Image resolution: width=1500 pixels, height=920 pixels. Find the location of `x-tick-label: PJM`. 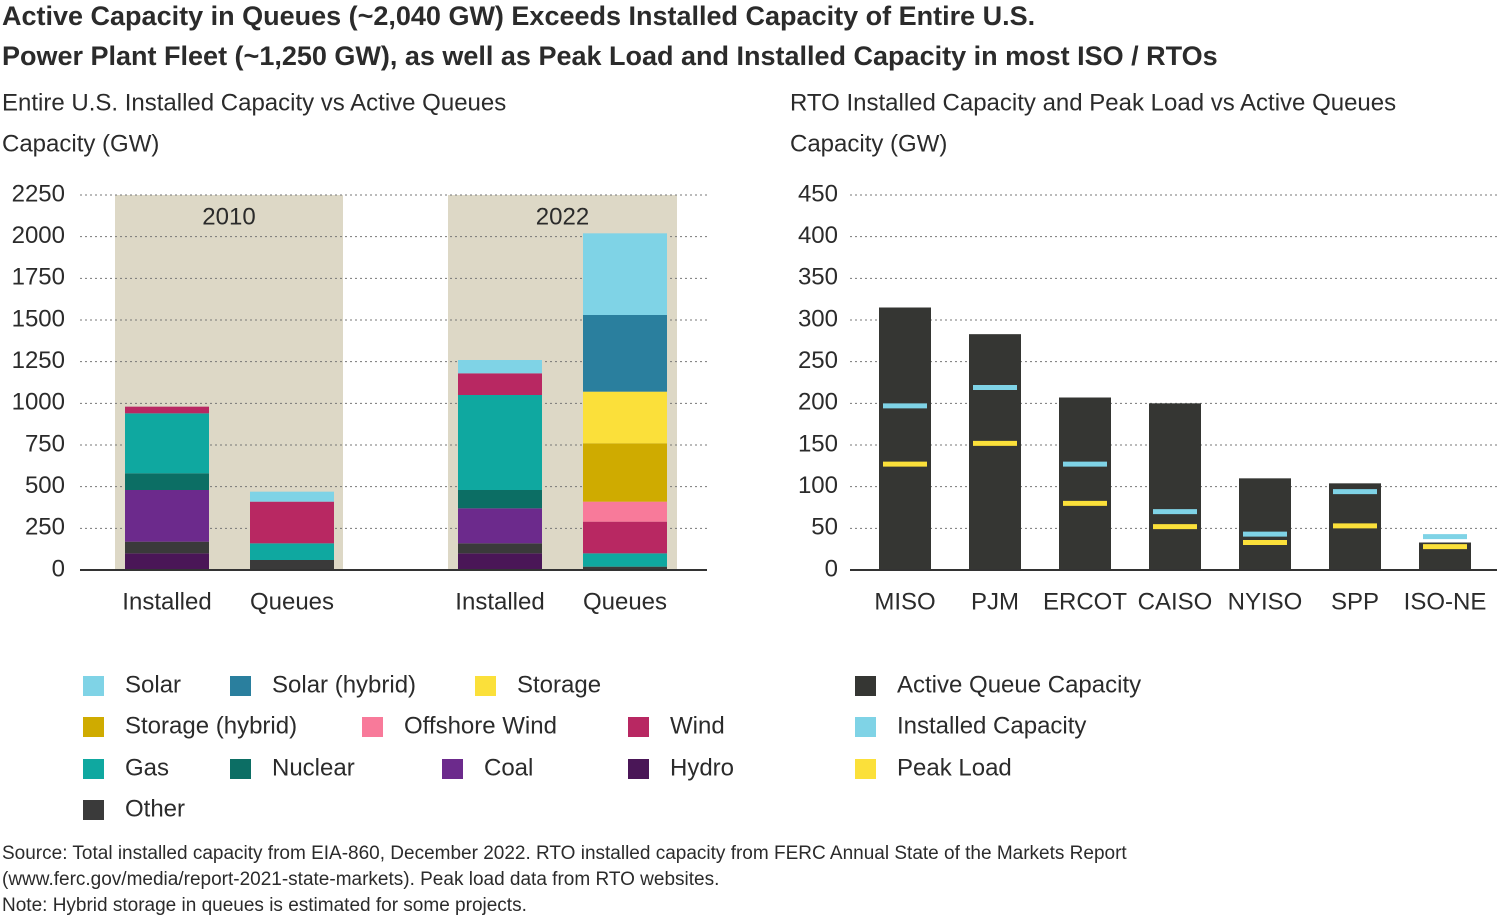

x-tick-label: PJM is located at coordinates (995, 601).